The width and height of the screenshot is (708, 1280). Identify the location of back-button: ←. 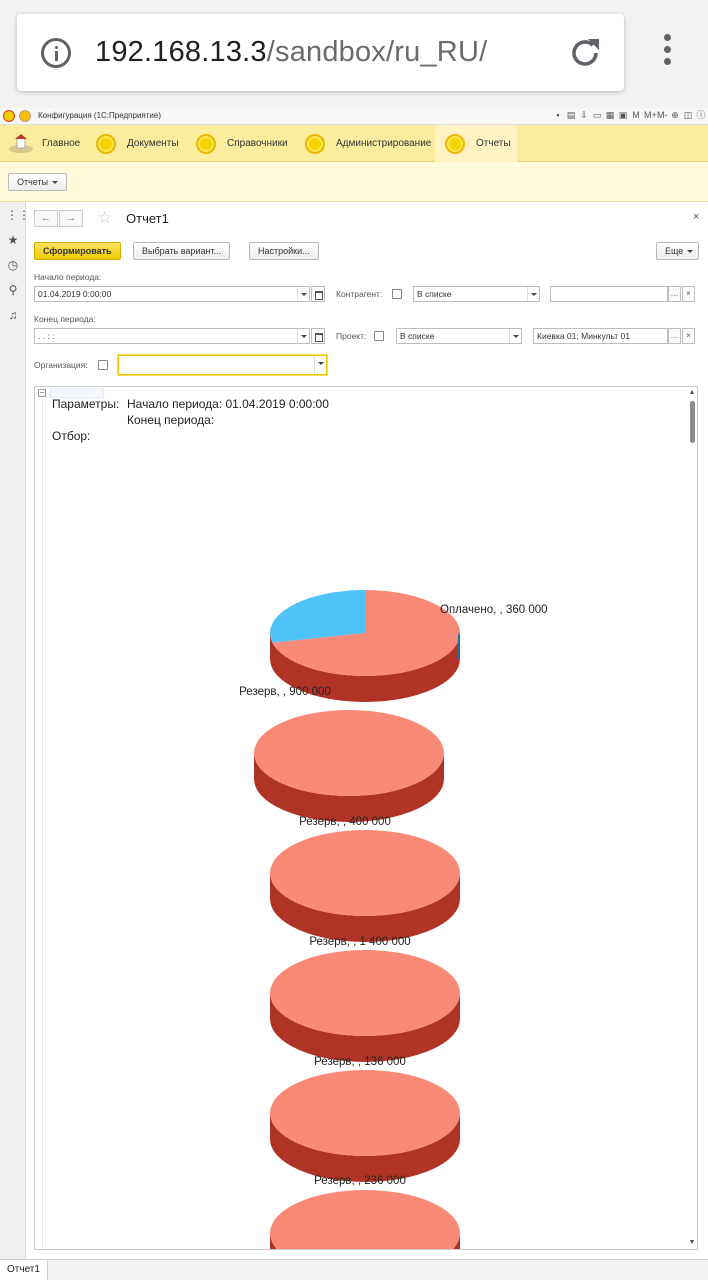
(46, 218).